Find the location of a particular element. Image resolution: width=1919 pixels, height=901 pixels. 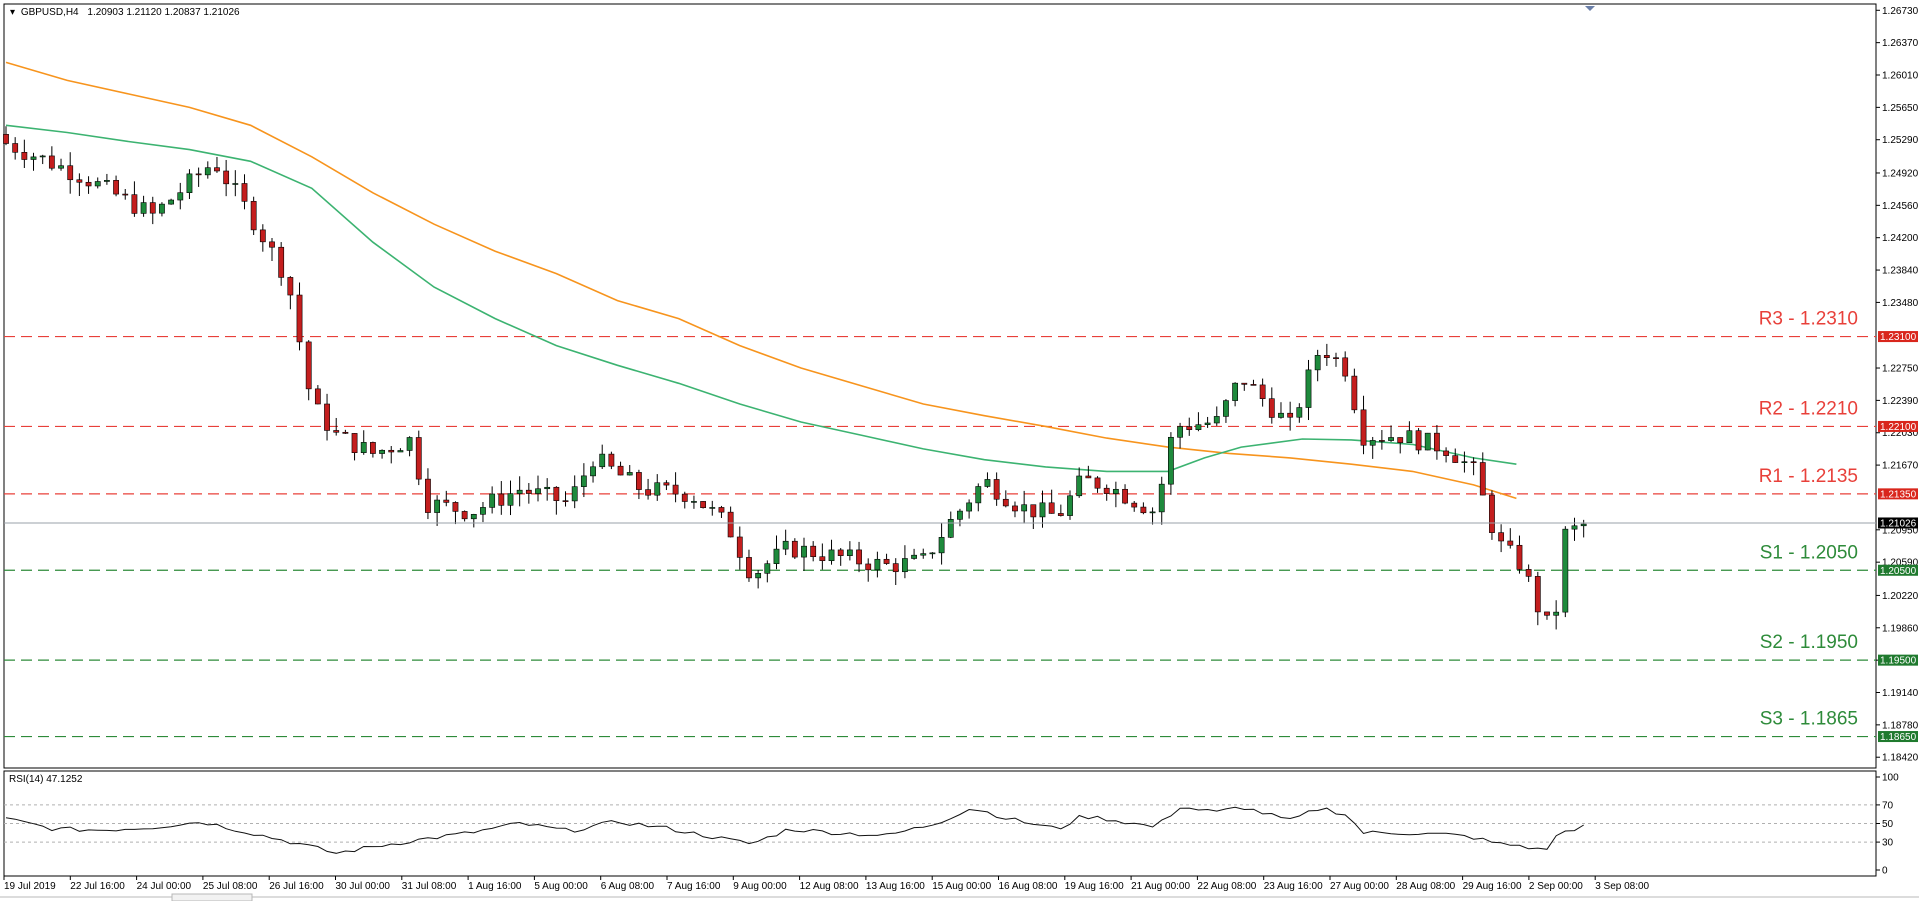

rsi-tick-label: 30 is located at coordinates (1888, 843).